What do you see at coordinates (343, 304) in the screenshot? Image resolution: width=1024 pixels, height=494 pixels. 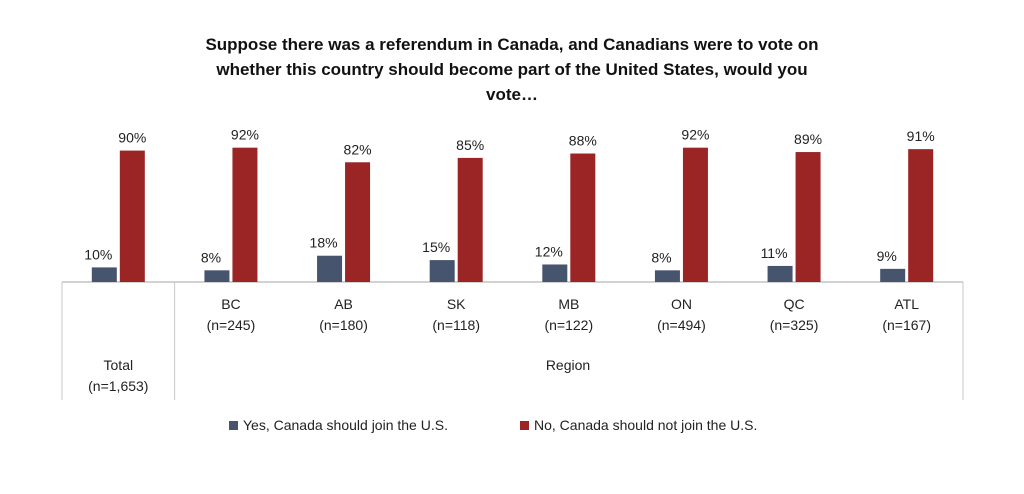 I see `category-label-ab: AB` at bounding box center [343, 304].